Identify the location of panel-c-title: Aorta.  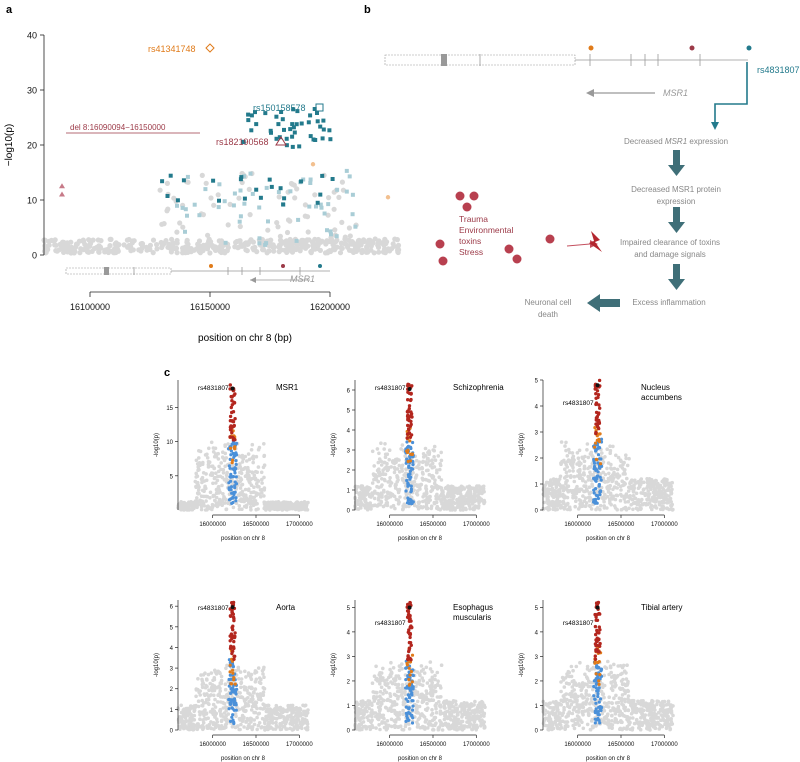
(286, 607).